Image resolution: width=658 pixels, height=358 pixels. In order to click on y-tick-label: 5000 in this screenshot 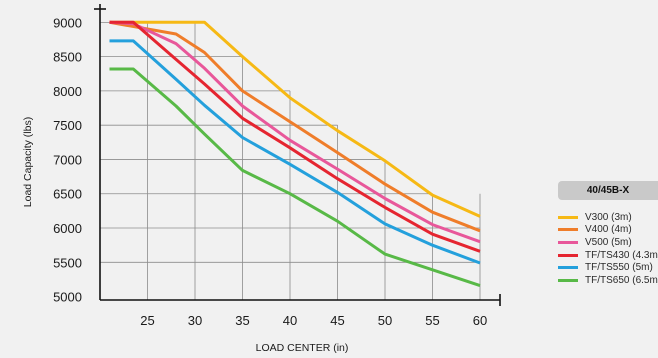, I will do `click(67, 297)`.